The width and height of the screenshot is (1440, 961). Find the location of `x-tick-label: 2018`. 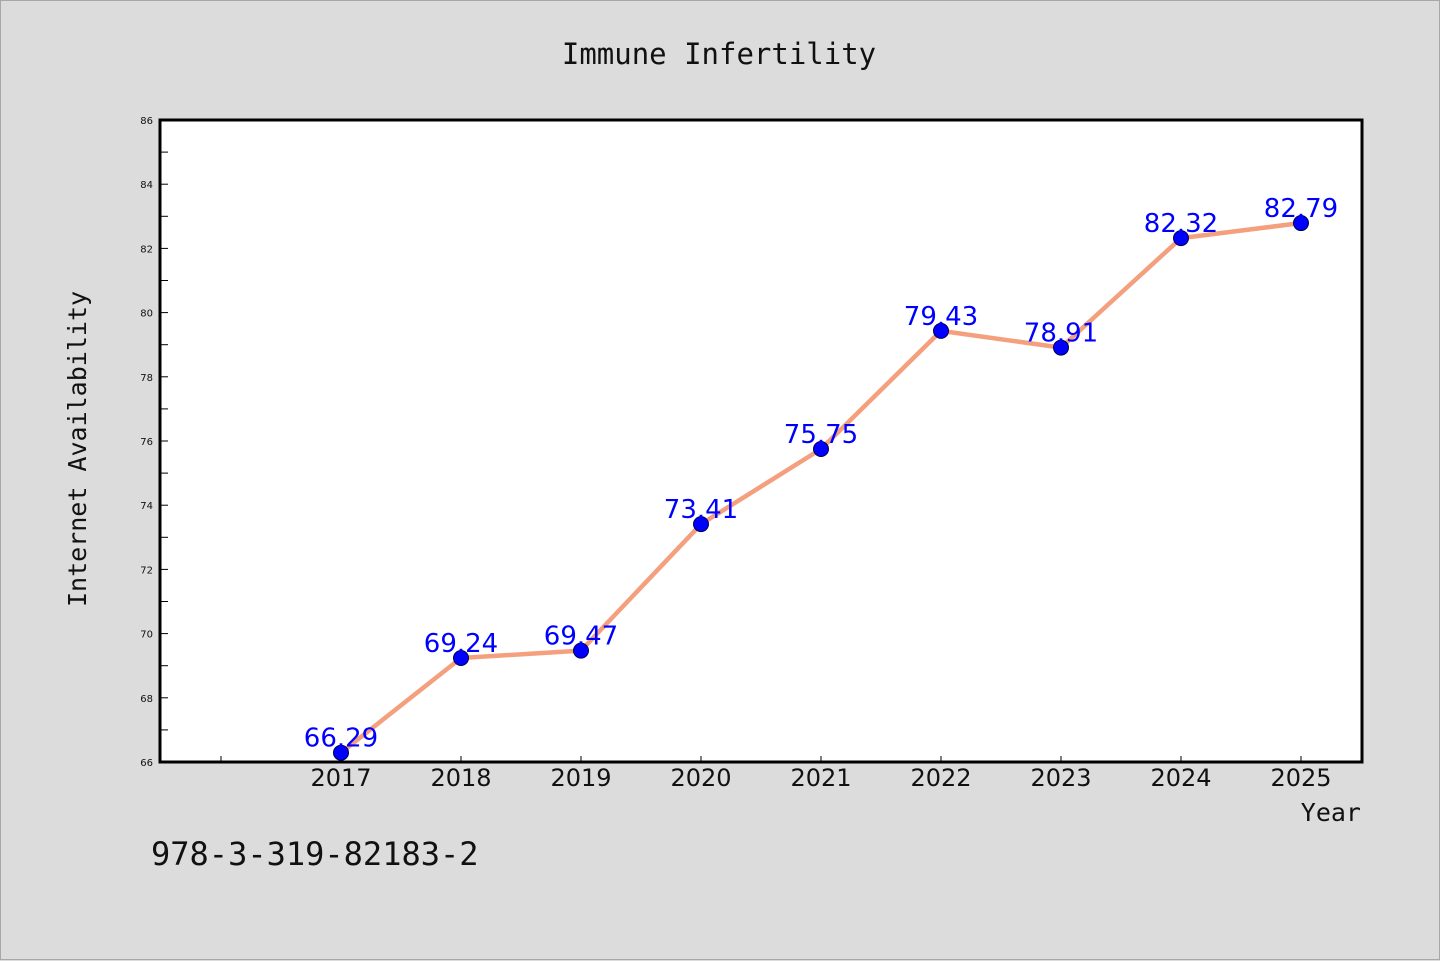

x-tick-label: 2018 is located at coordinates (460, 778).